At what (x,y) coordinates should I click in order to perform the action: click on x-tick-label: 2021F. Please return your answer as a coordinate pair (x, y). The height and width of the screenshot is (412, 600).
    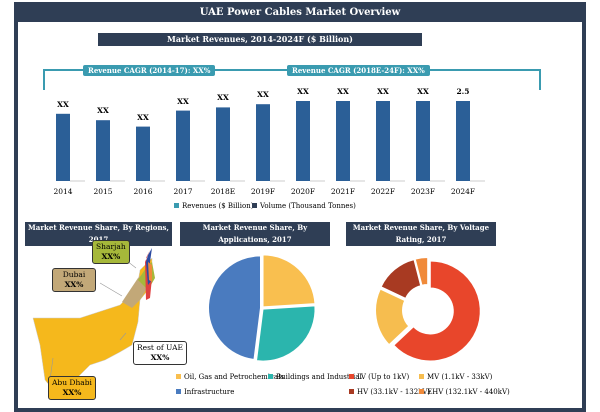
    Looking at the image, I should click on (343, 191).